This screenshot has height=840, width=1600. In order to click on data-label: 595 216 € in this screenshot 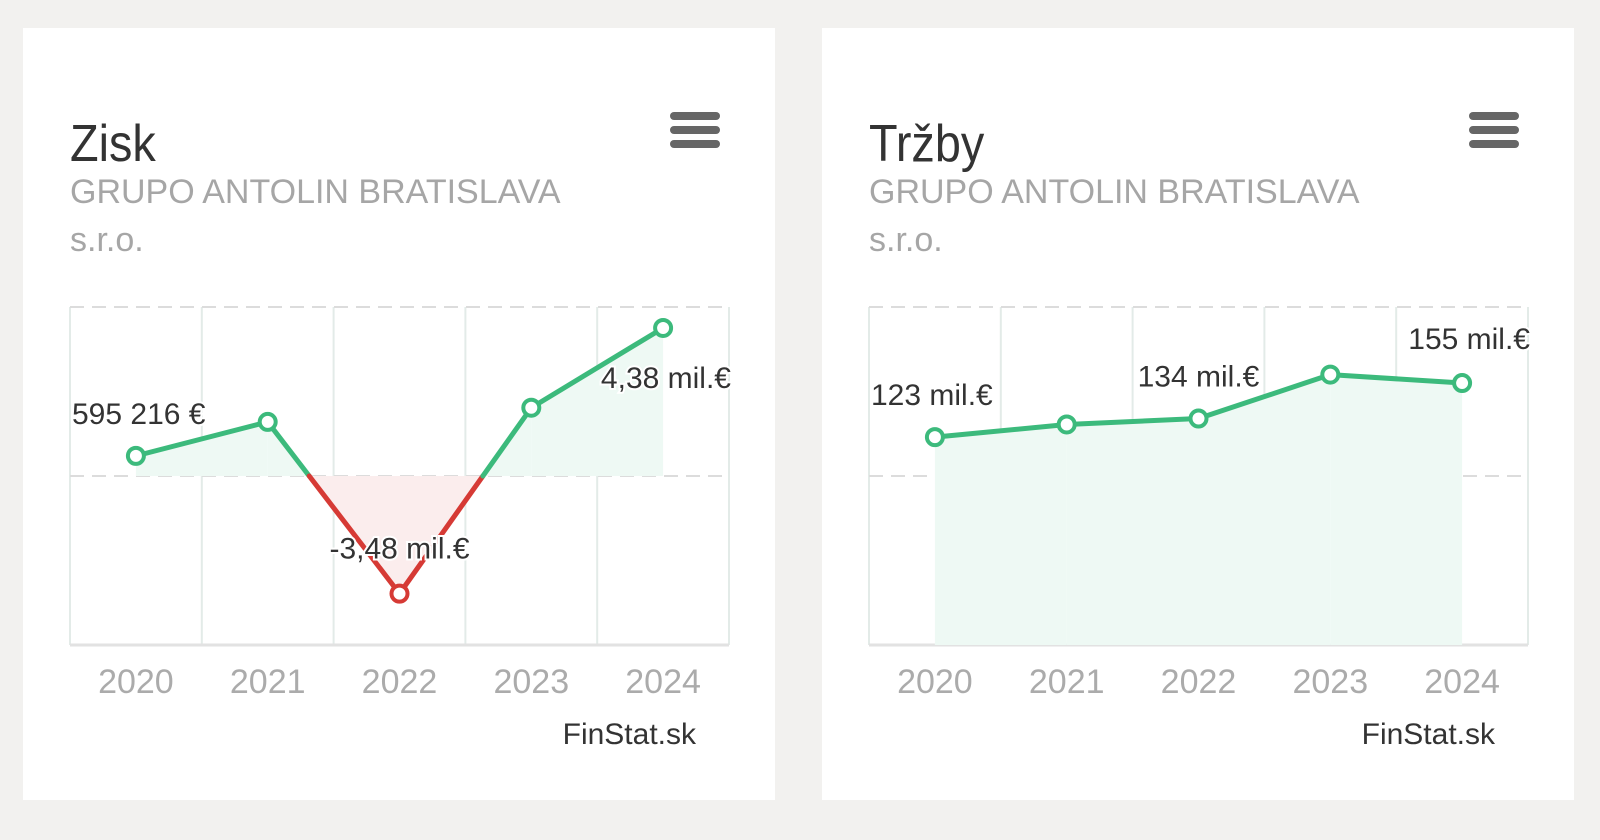, I will do `click(139, 414)`.